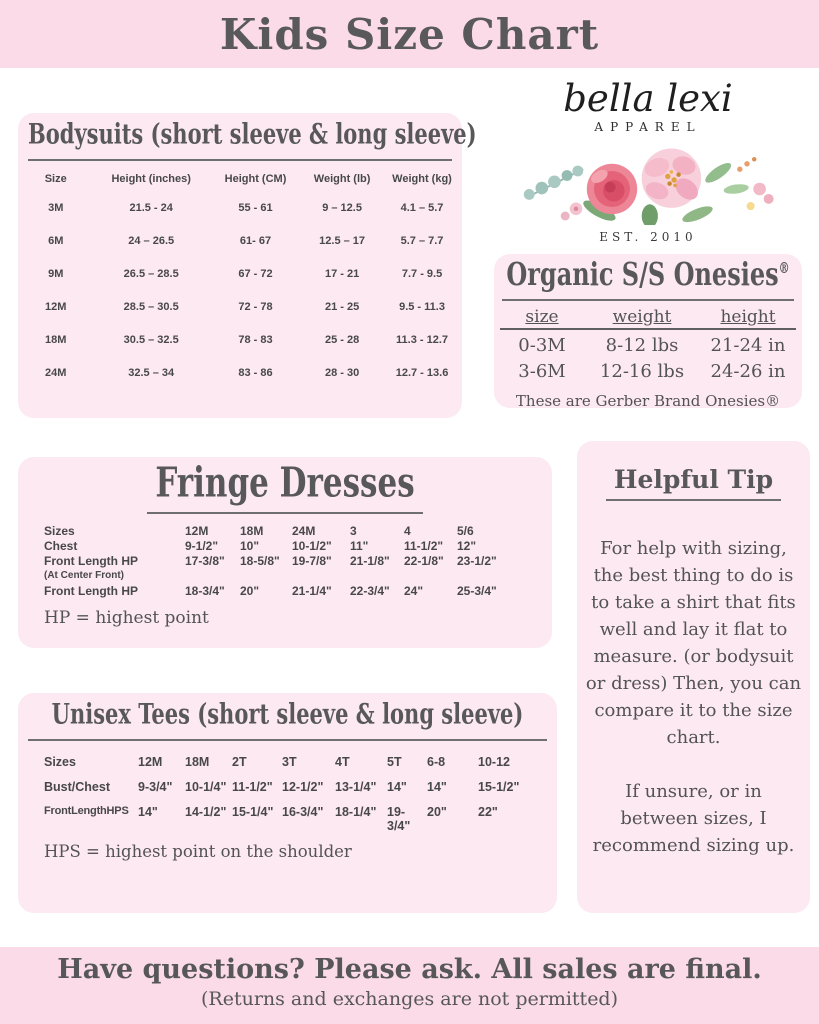  Describe the element at coordinates (239, 762) in the screenshot. I see `tees-cell: 2T` at that location.